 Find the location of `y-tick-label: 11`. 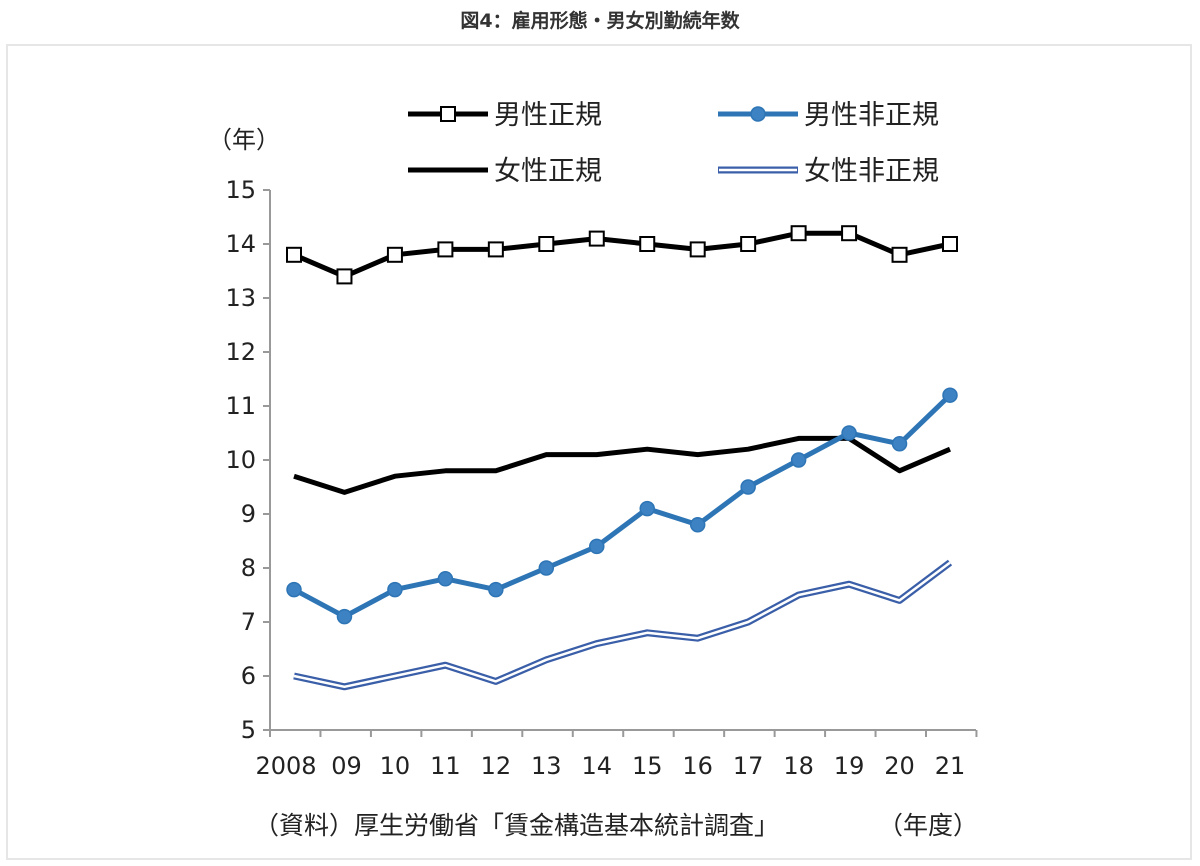

y-tick-label: 11 is located at coordinates (240, 406).